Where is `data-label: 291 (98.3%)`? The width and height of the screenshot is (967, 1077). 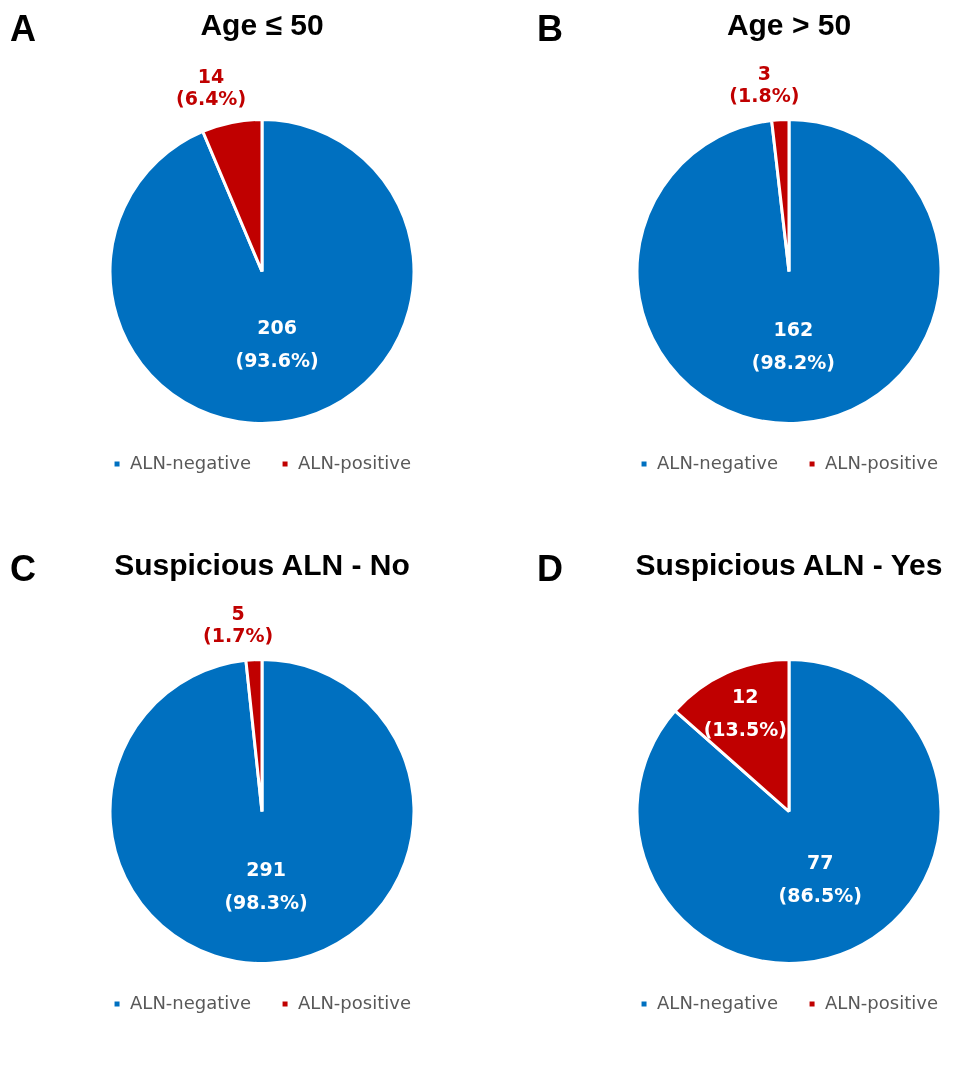 data-label: 291 (98.3%) is located at coordinates (266, 885).